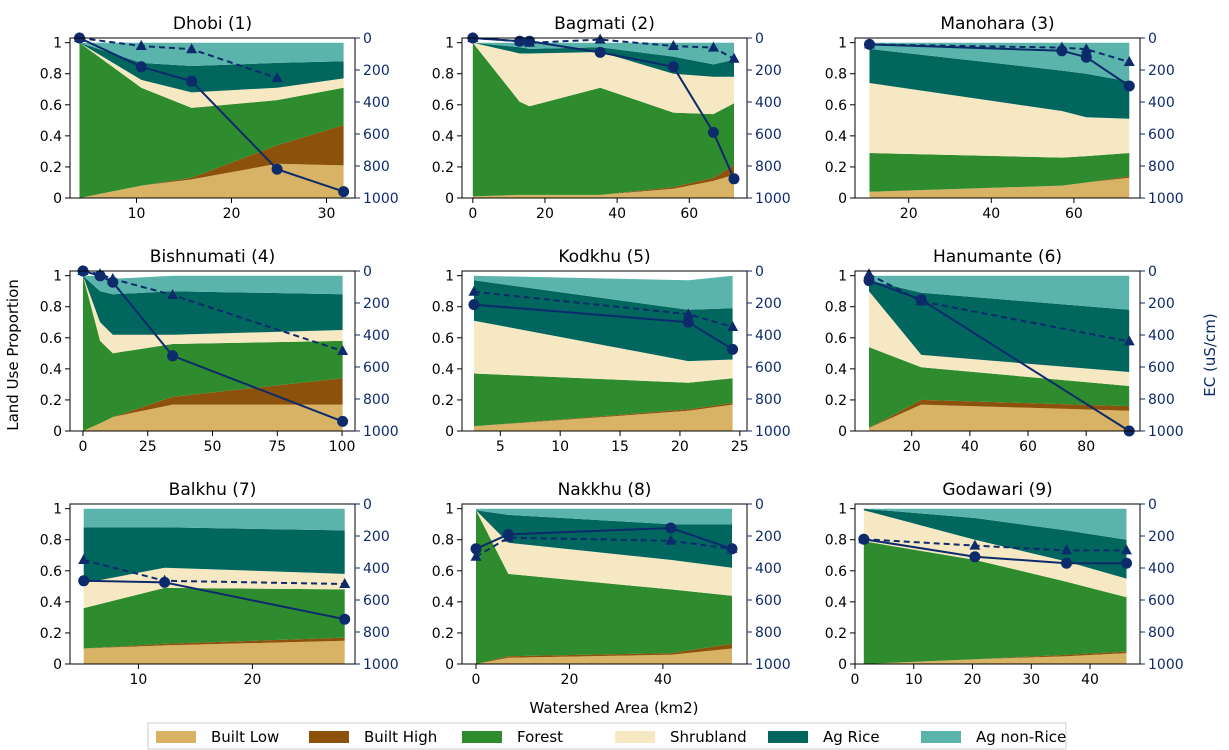 The image size is (1229, 750). What do you see at coordinates (443, 634) in the screenshot?
I see `y-tick-label: 0.2` at bounding box center [443, 634].